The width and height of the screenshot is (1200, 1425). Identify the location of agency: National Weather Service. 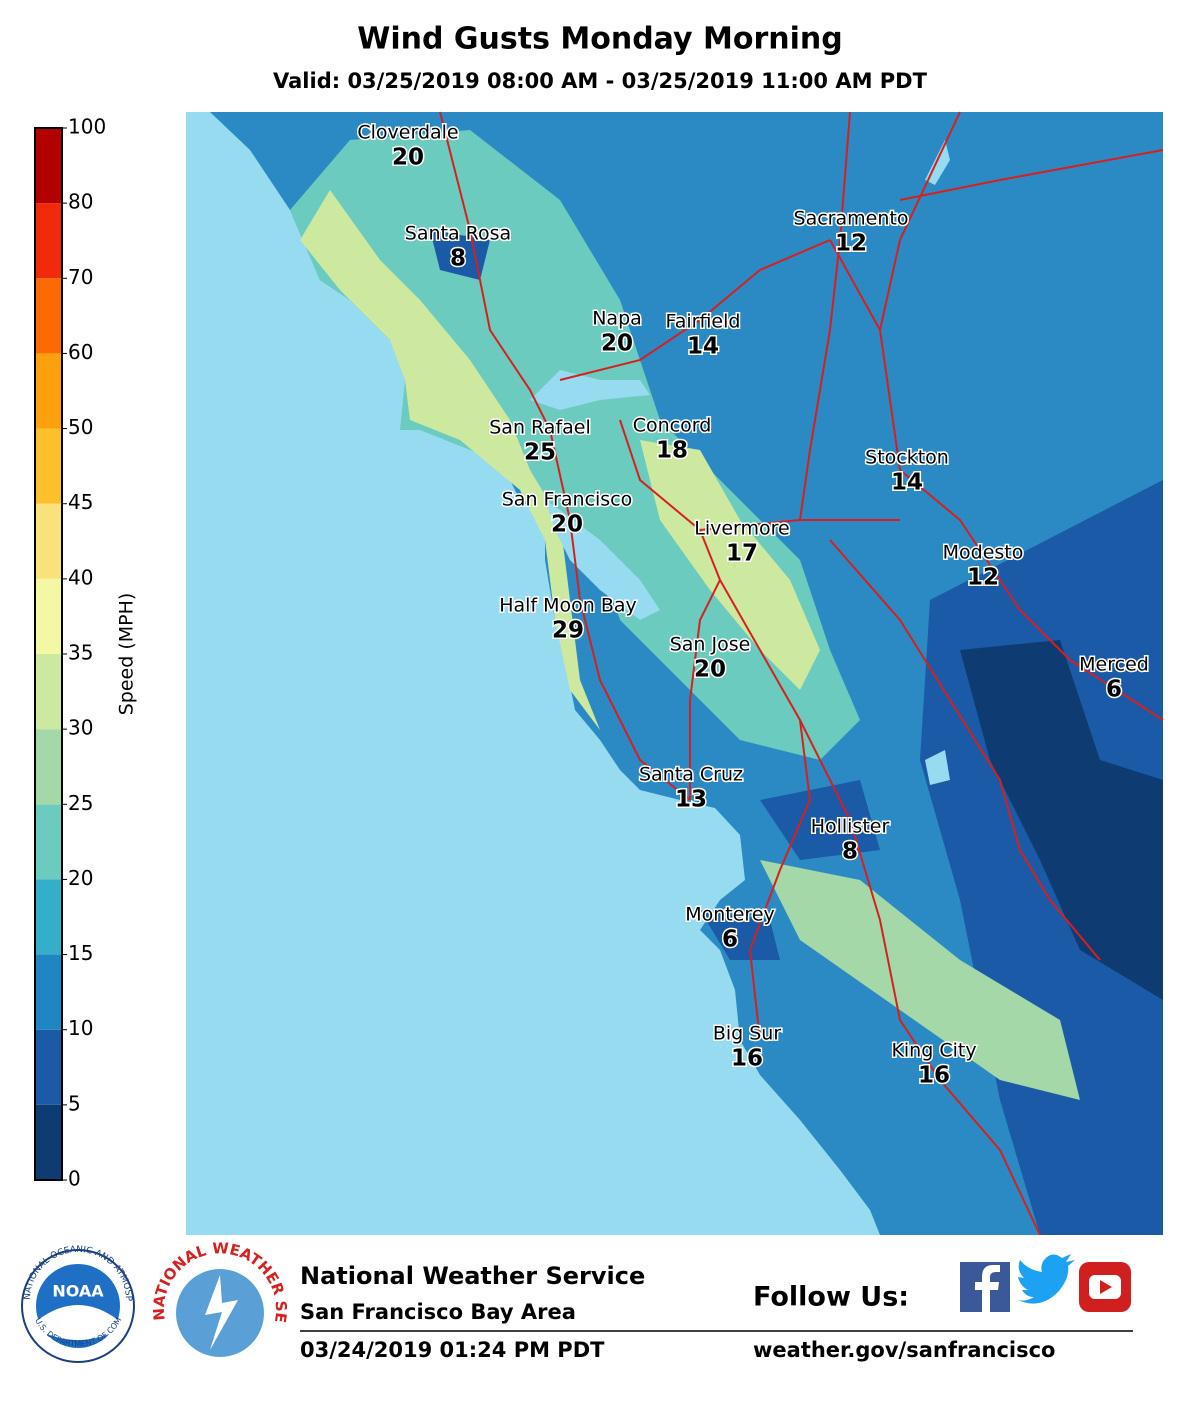
(472, 1276).